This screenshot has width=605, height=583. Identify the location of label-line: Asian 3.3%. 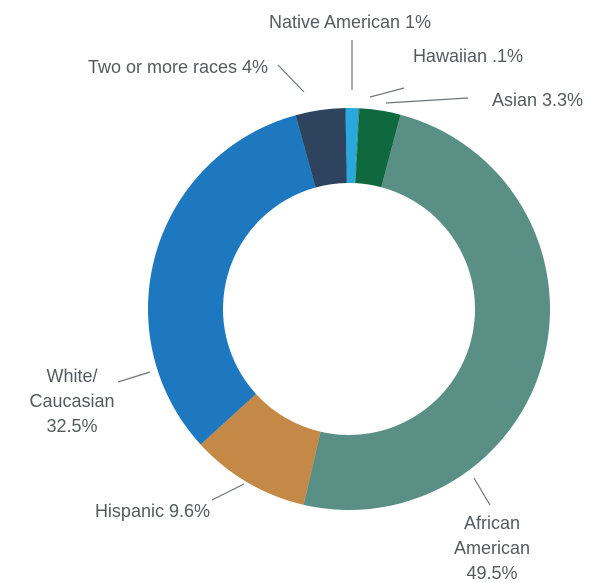
(537, 100).